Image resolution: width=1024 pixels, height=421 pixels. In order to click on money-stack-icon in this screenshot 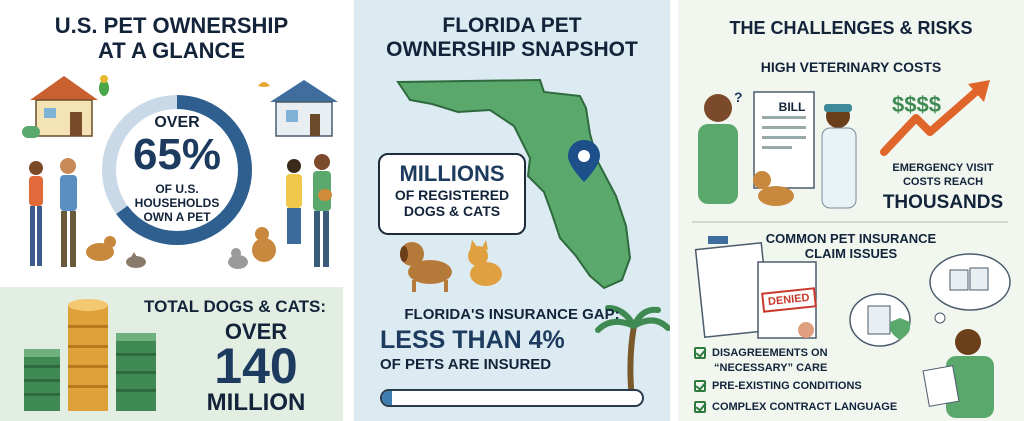, I will do `click(90, 355)`.